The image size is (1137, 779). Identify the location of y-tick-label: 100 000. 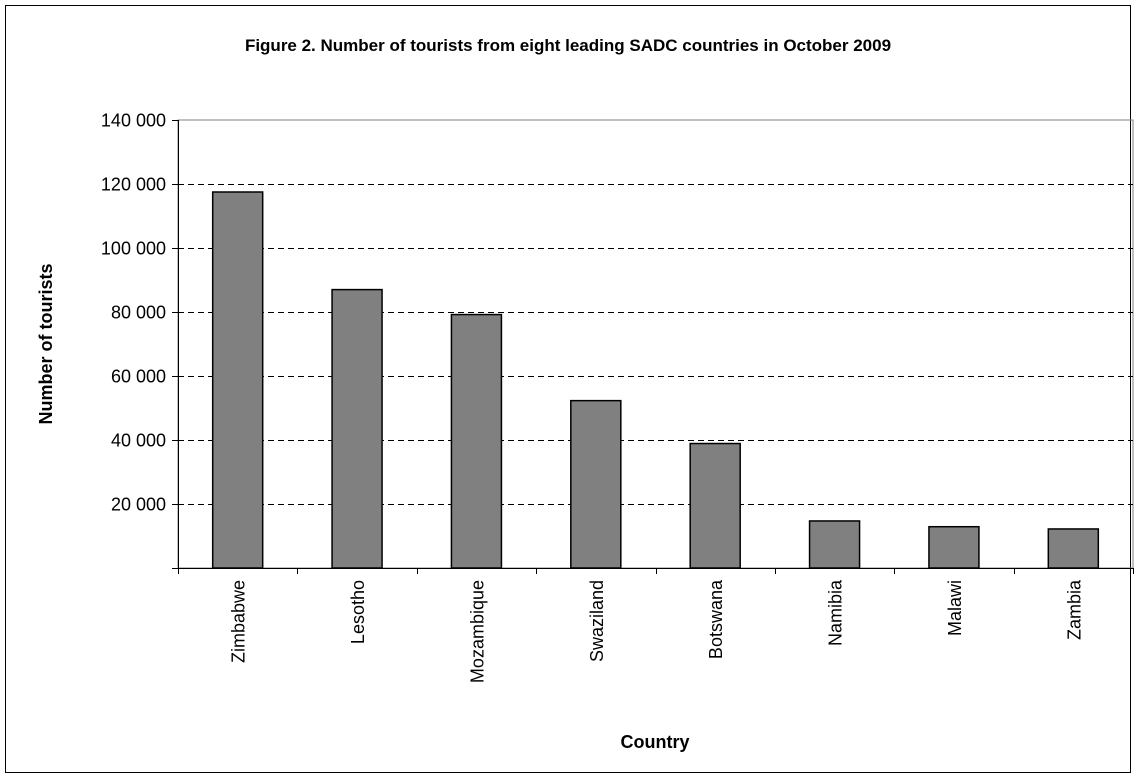
(133, 249).